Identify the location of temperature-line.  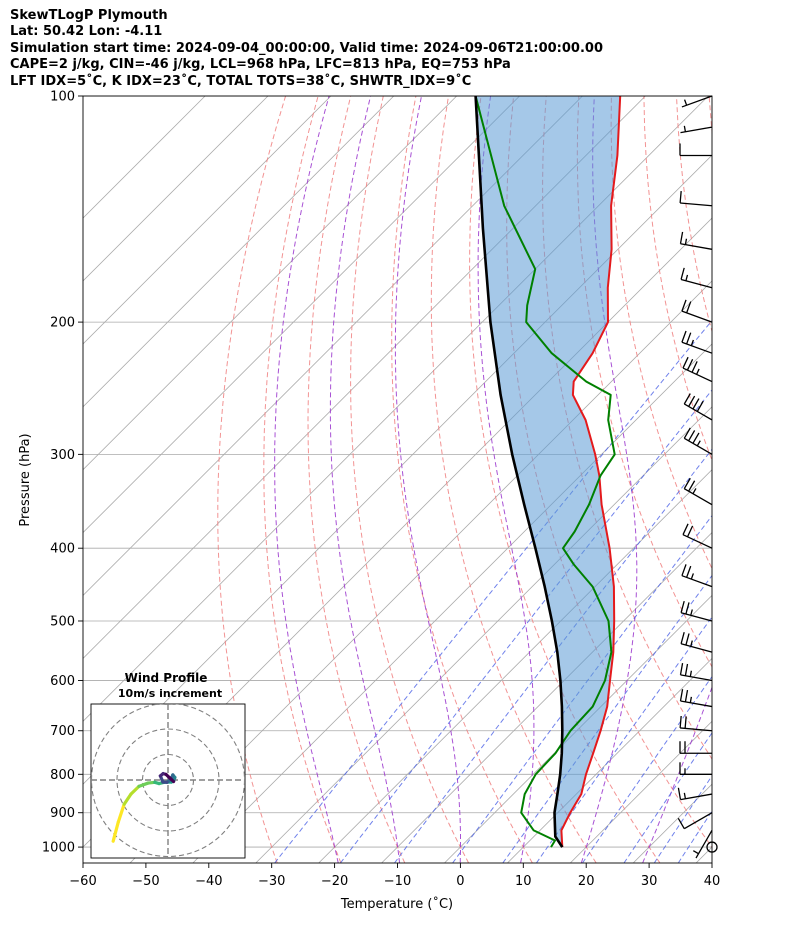
(591, 472).